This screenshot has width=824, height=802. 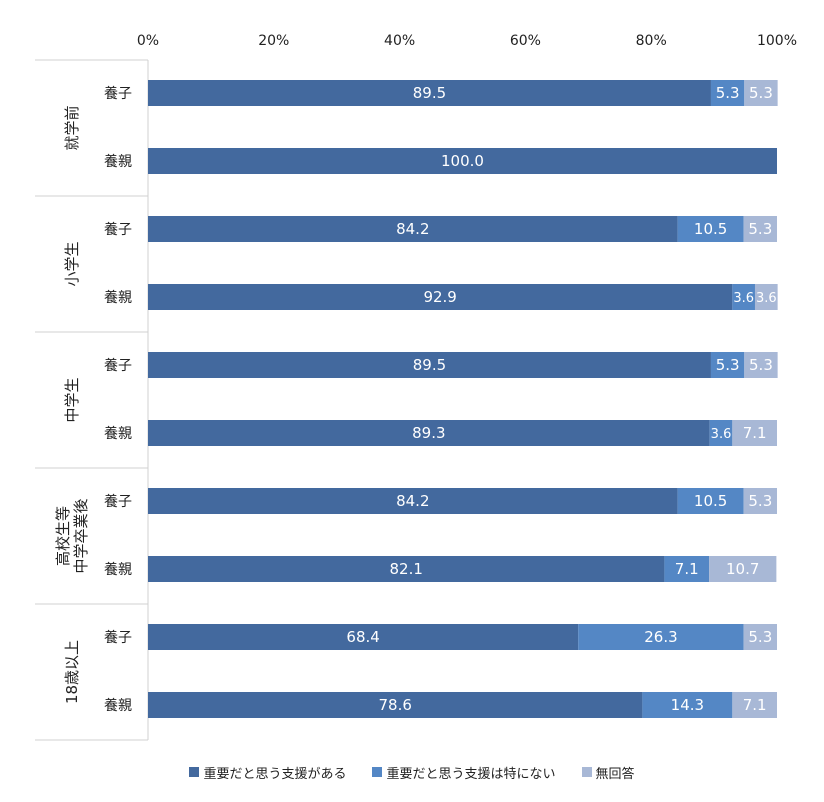 I want to click on x-tick-label: 100%, so click(x=777, y=41).